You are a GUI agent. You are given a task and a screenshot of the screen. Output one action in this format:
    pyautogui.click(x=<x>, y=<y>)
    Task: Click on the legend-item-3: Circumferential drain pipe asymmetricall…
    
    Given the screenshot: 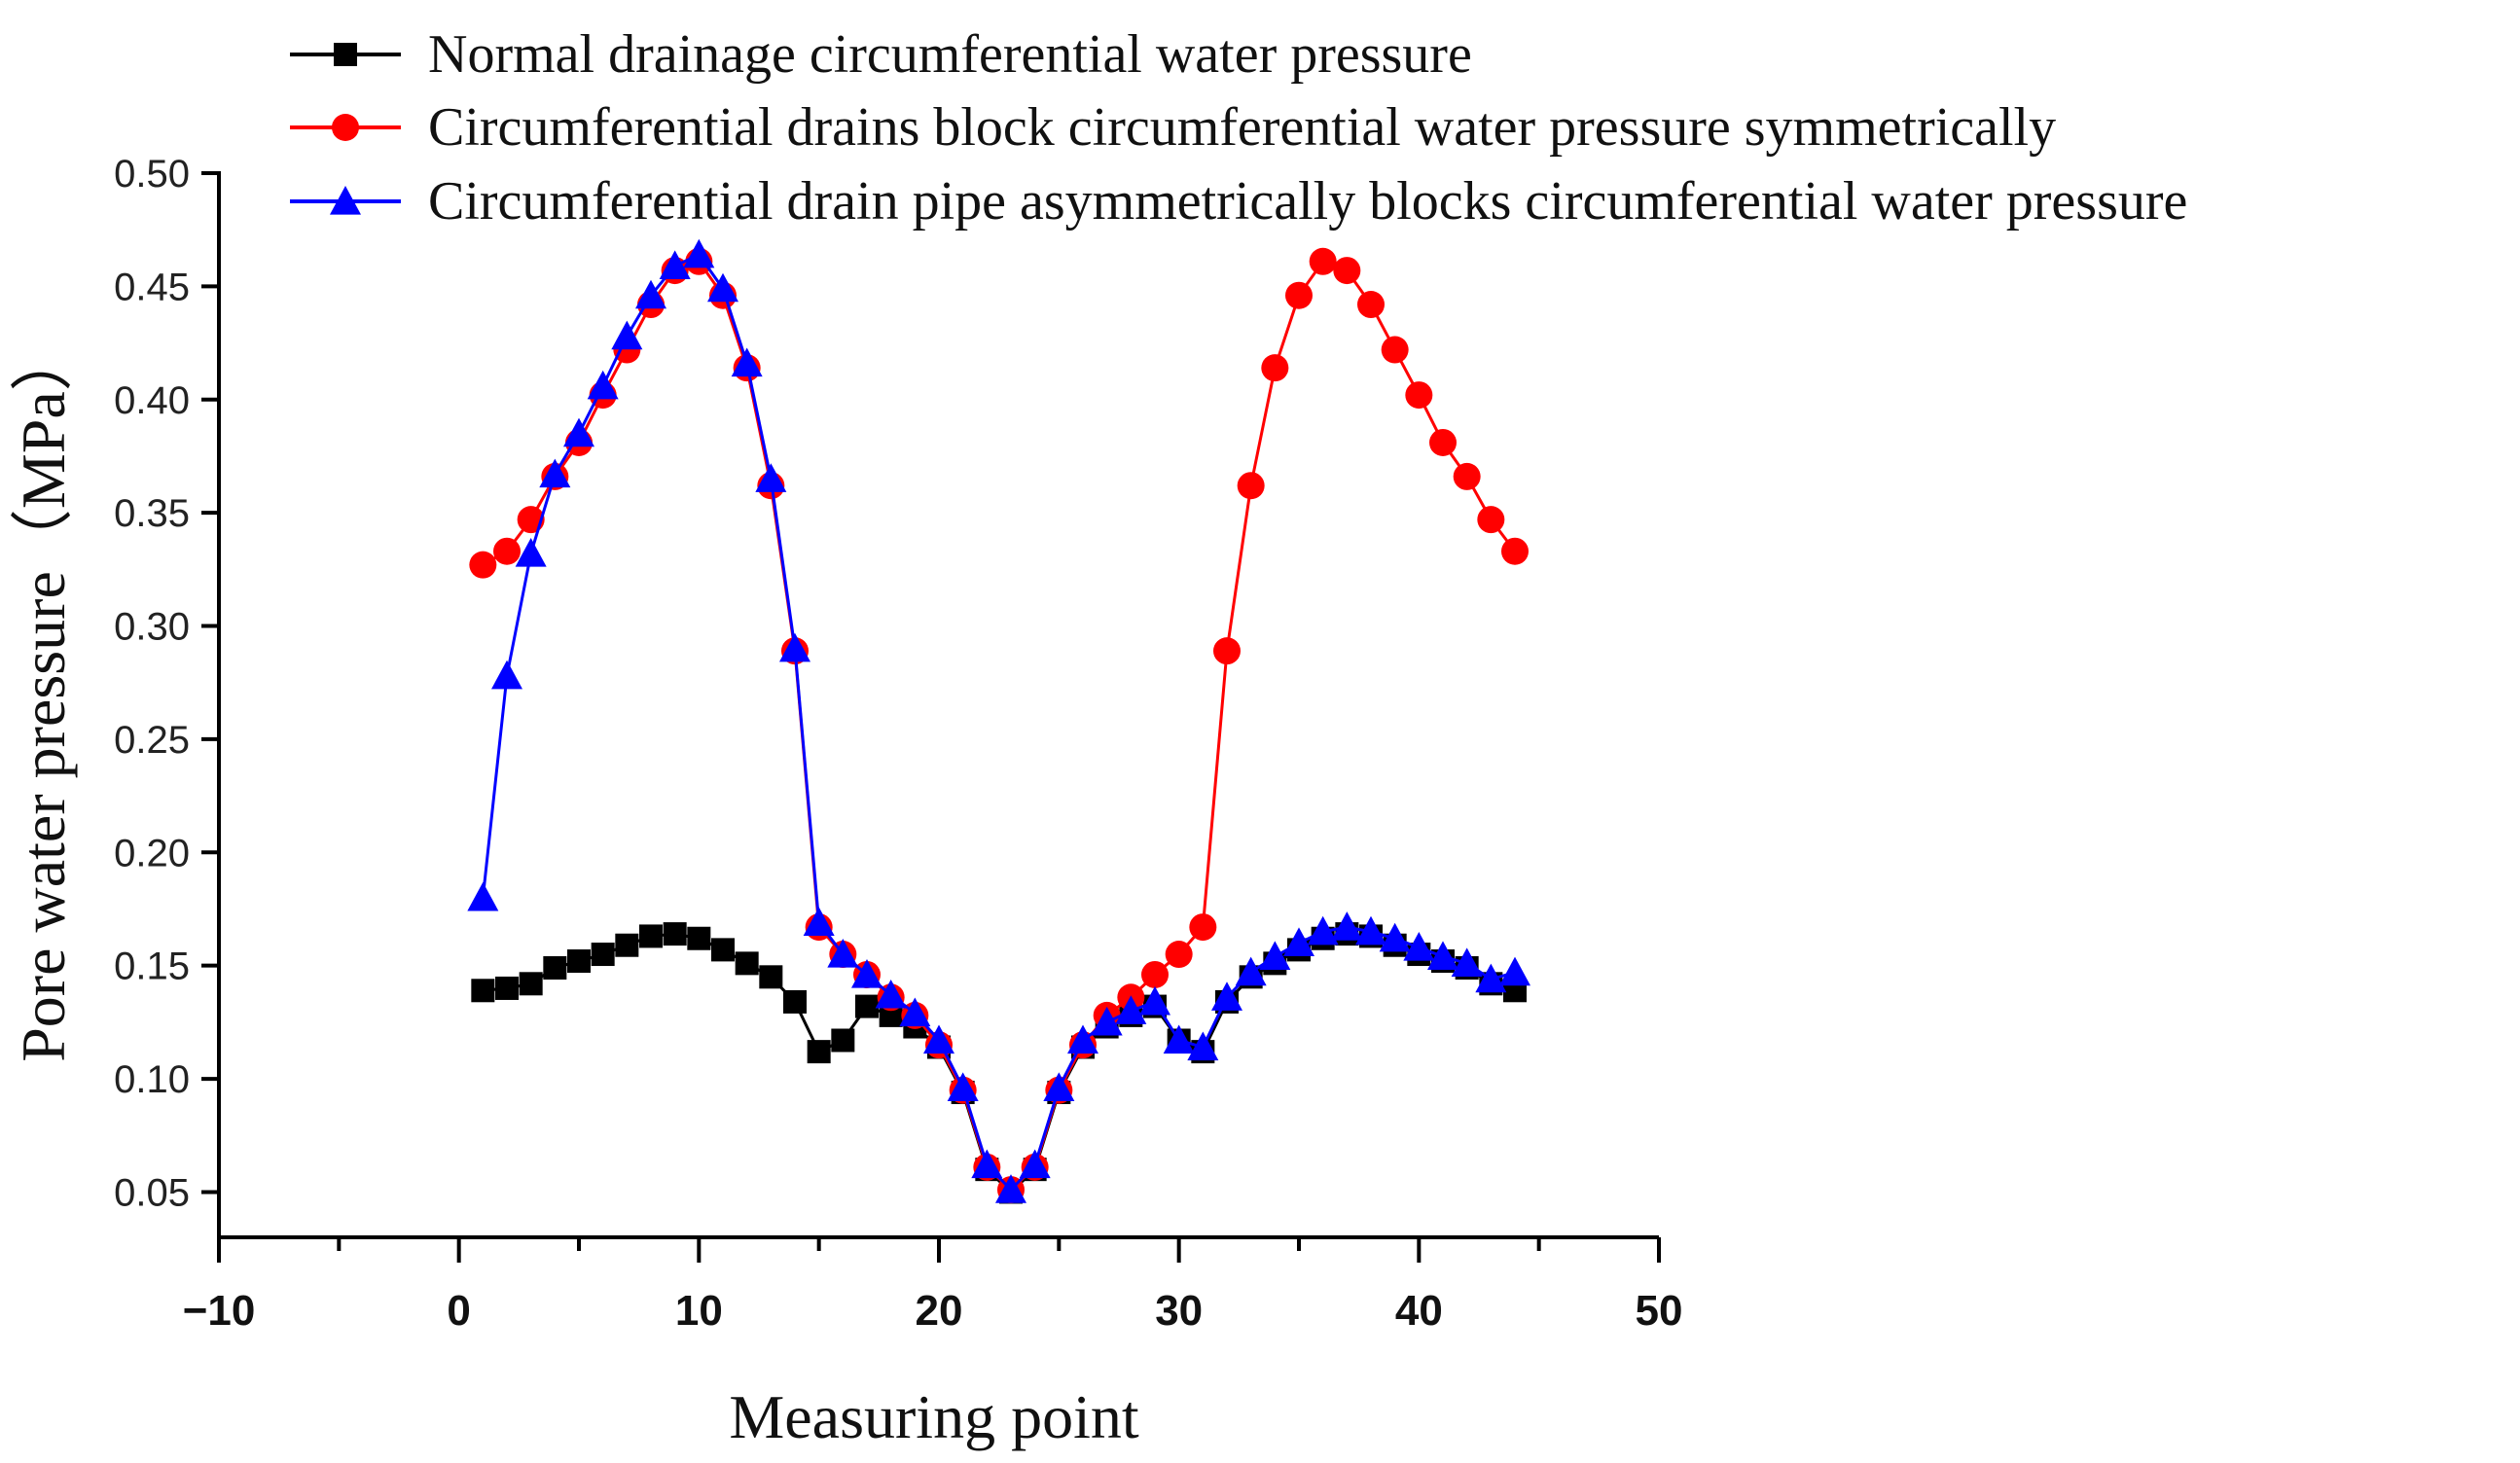 What is the action you would take?
    pyautogui.click(x=1238, y=201)
    